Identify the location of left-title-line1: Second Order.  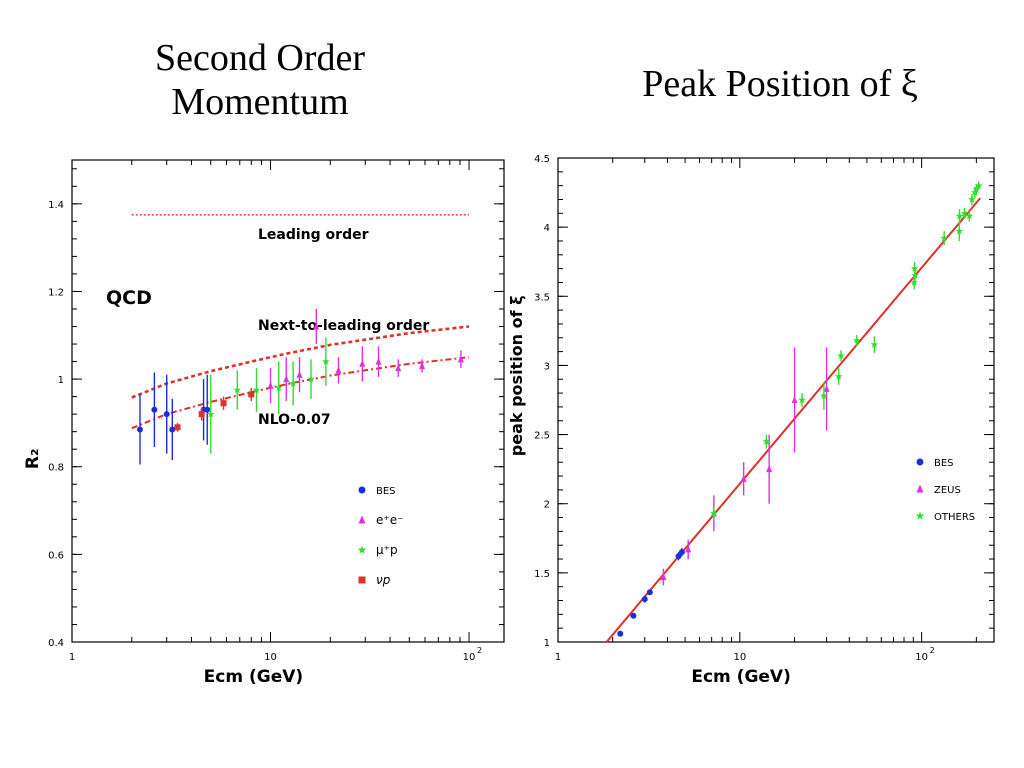
(260, 58).